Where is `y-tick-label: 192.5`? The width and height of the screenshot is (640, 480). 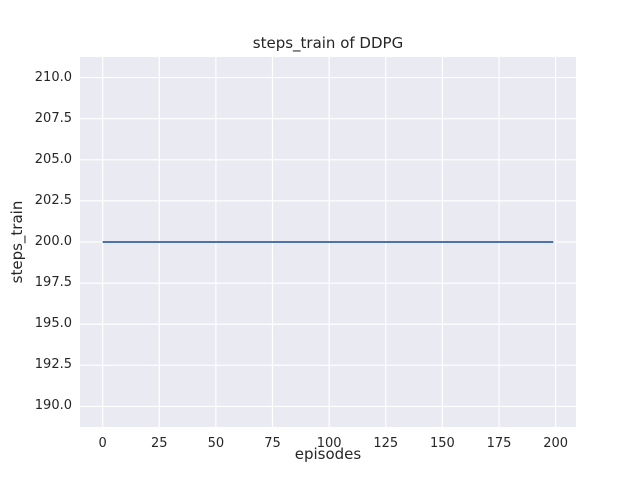
y-tick-label: 192.5 is located at coordinates (53, 365).